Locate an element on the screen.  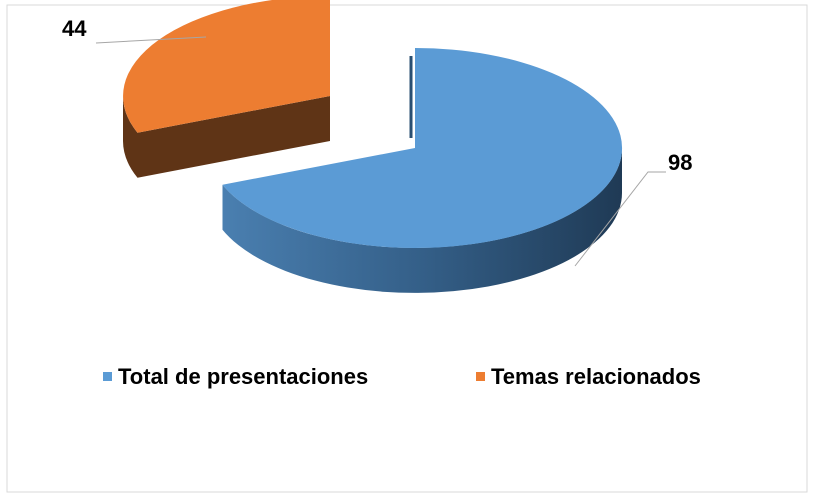
legend-label: Temas relacionados is located at coordinates (596, 376).